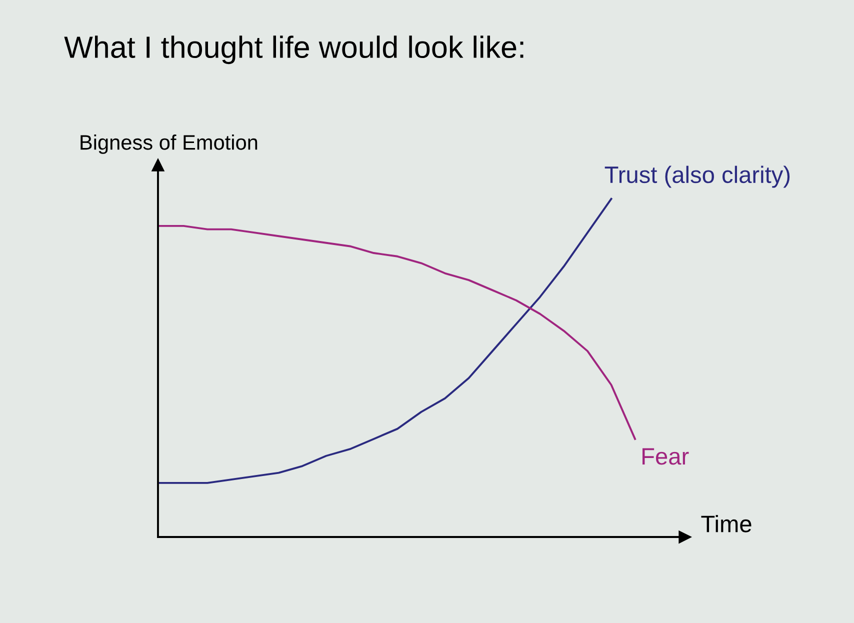 Image resolution: width=854 pixels, height=623 pixels. I want to click on y-axis-title: Bigness of Emotion, so click(169, 144).